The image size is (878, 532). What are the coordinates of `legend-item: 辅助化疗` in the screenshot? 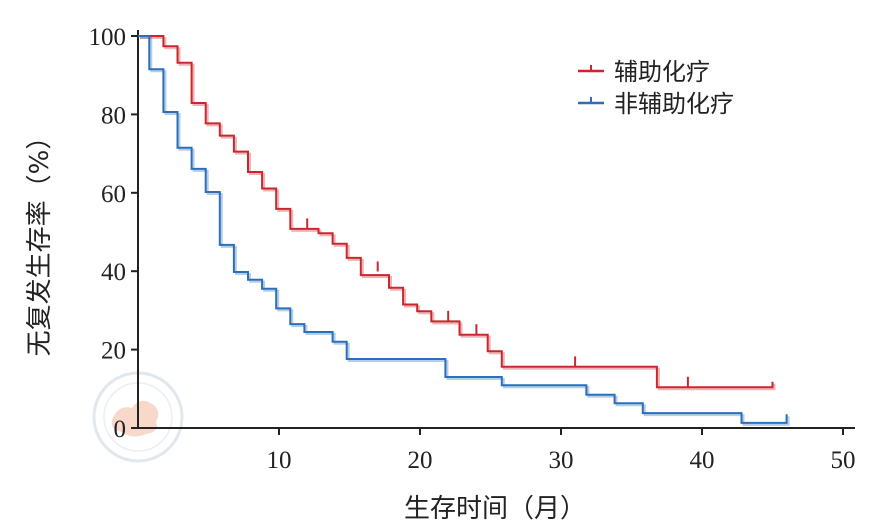 It's located at (644, 72).